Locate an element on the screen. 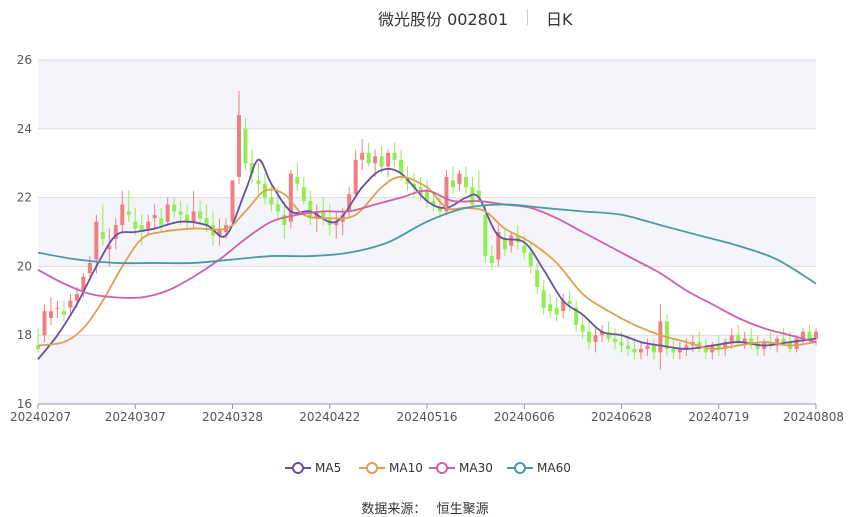 The image size is (850, 517). x-tick-label: 20240422 is located at coordinates (329, 417).